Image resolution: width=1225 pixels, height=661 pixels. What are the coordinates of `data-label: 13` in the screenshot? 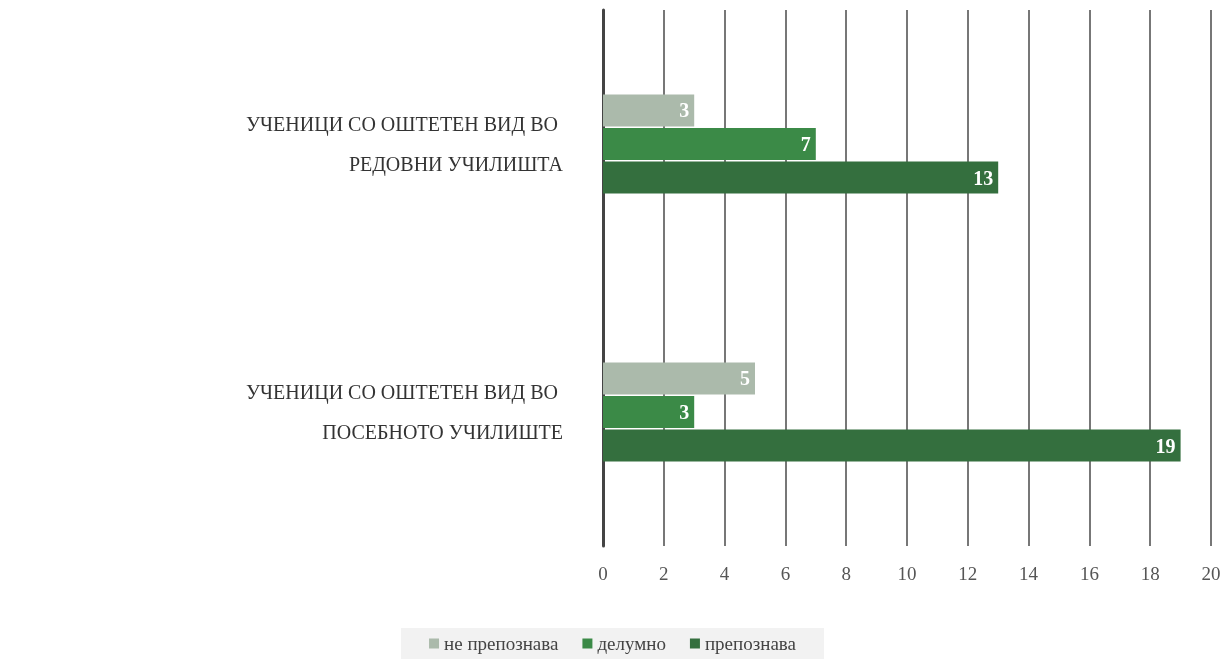 It's located at (983, 177).